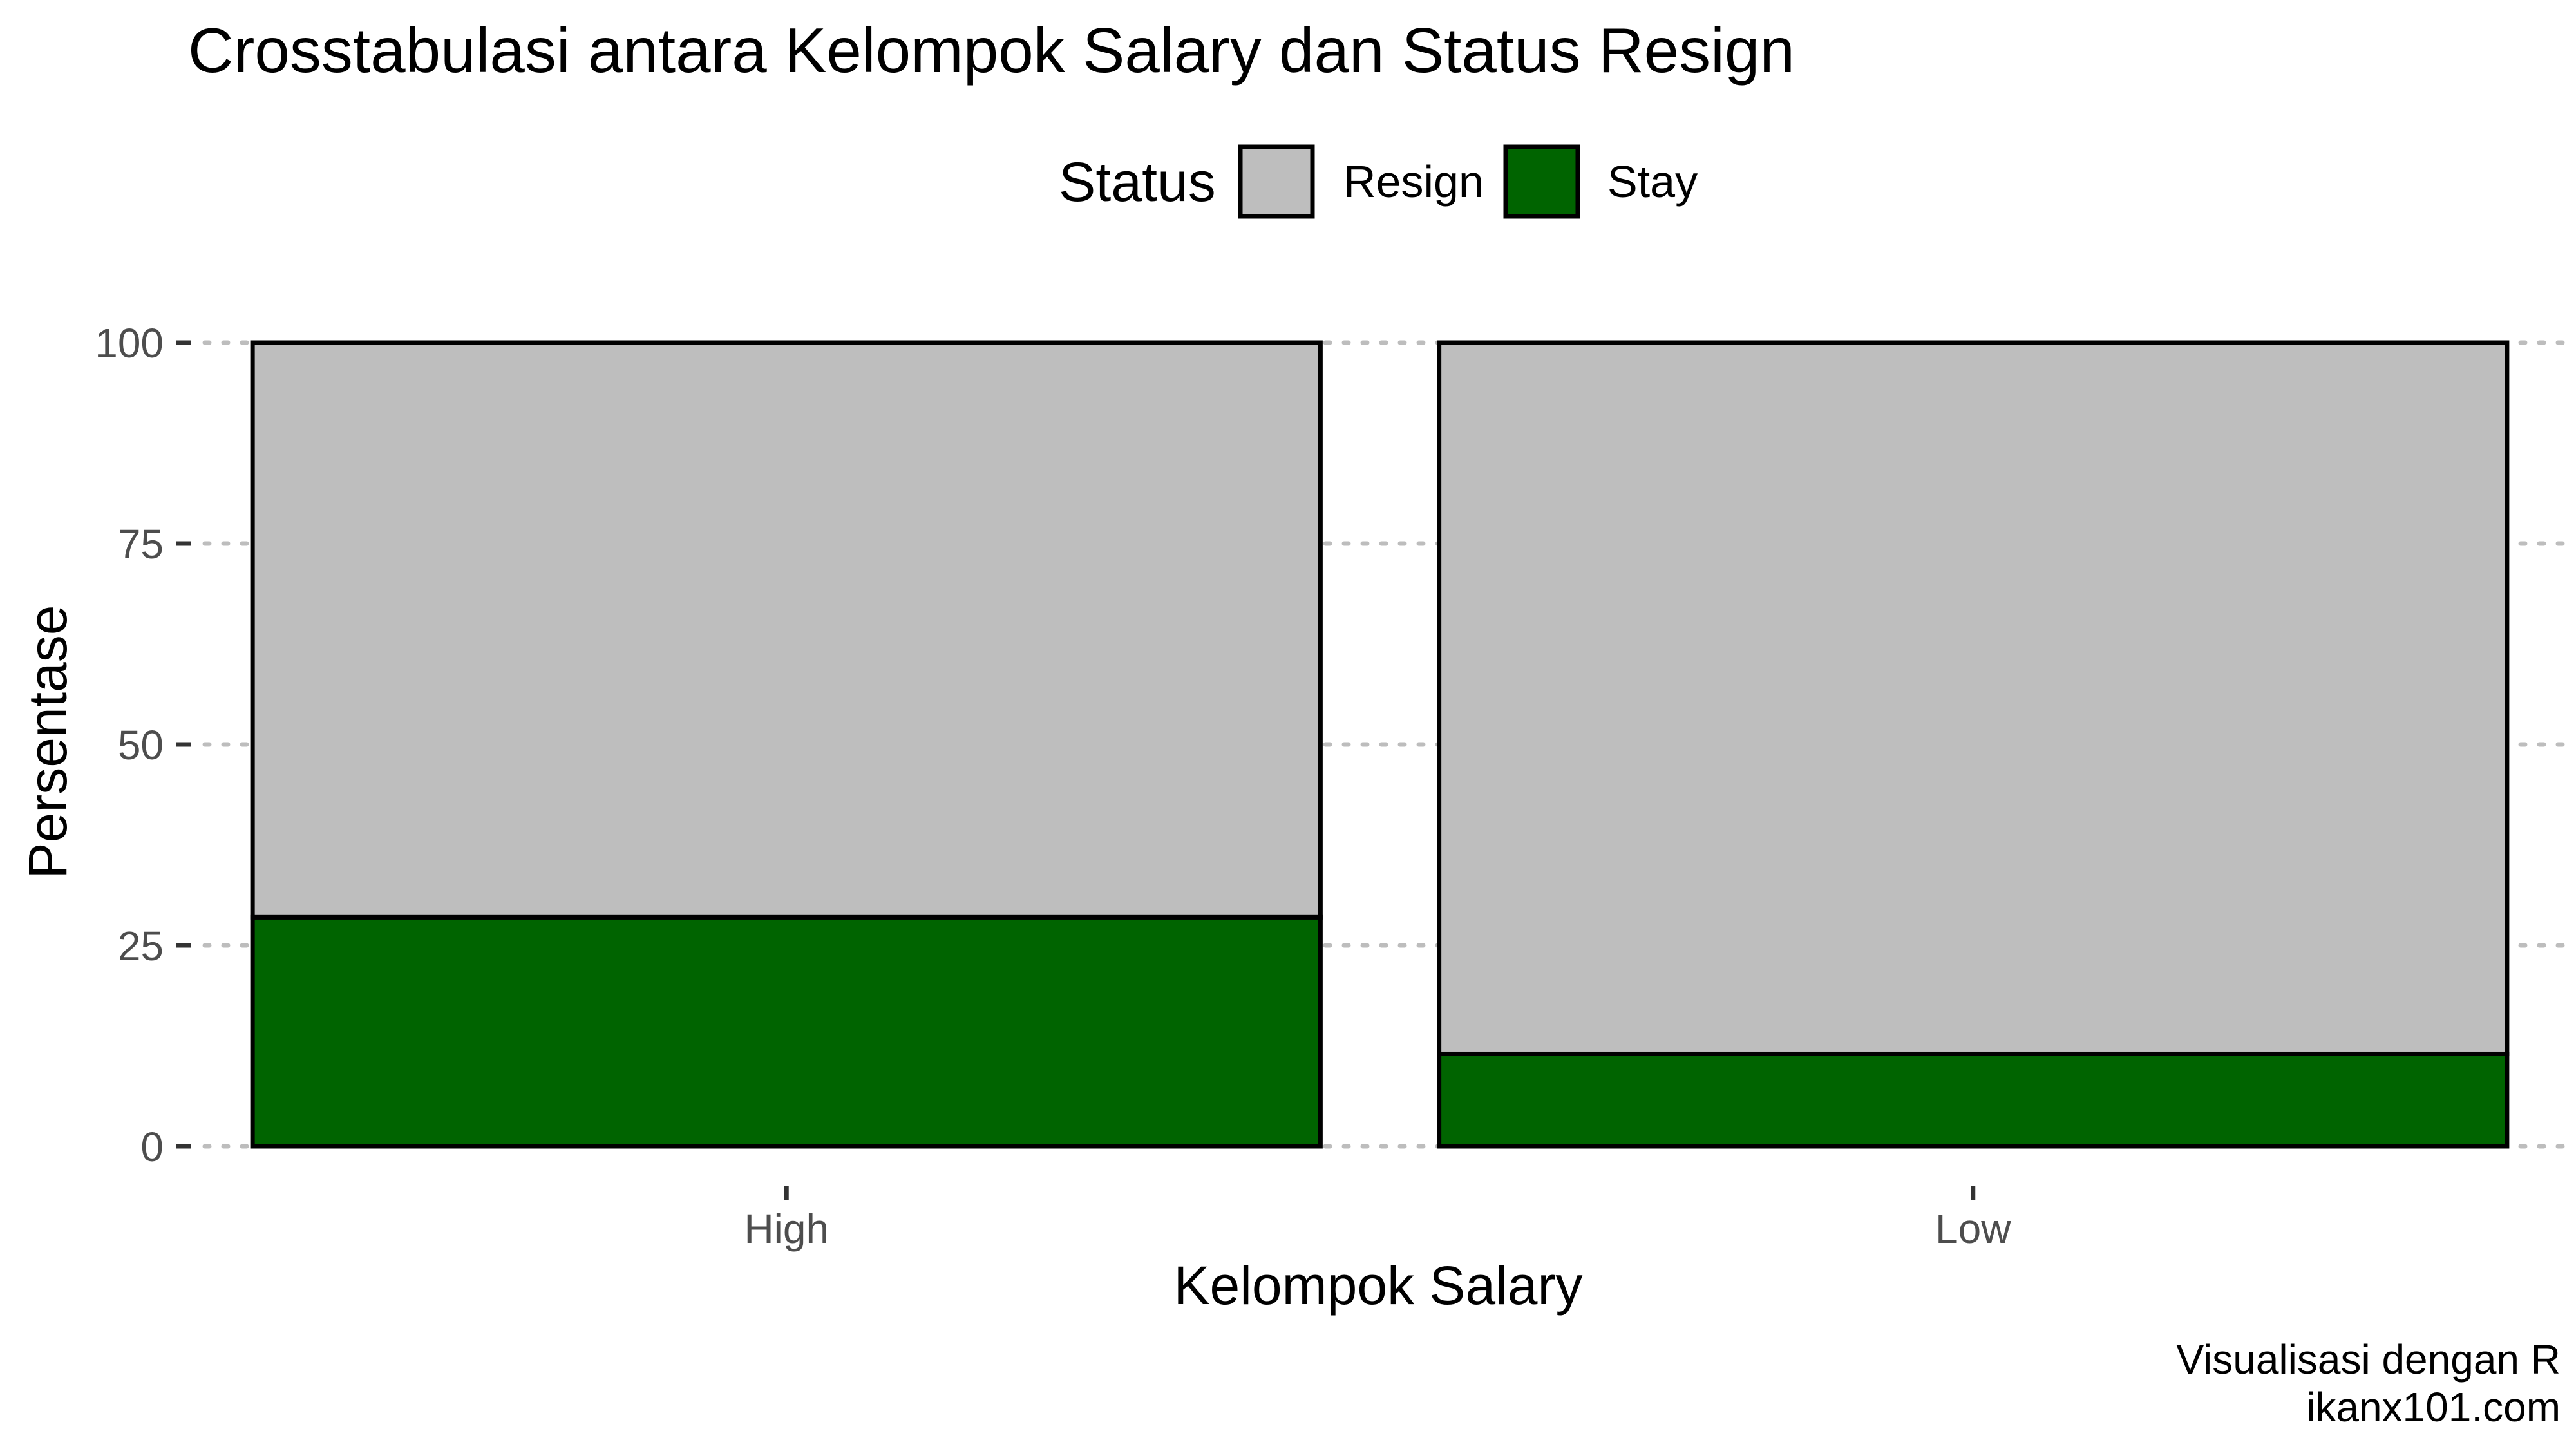  What do you see at coordinates (1137, 182) in the screenshot?
I see `legend-title: Status` at bounding box center [1137, 182].